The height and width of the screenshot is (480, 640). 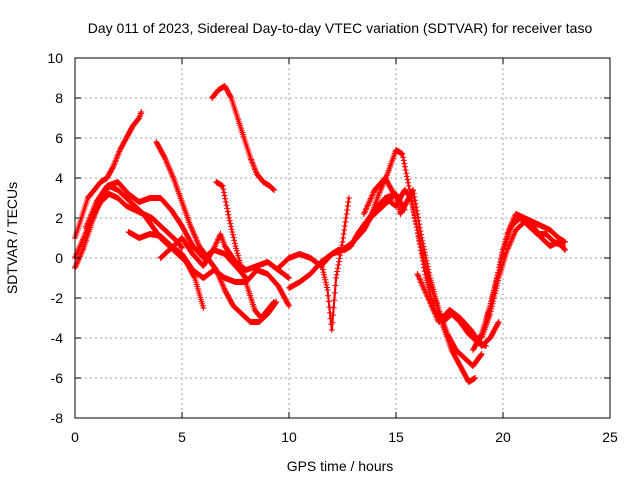 I want to click on y-tick-label: 8, so click(x=59, y=98).